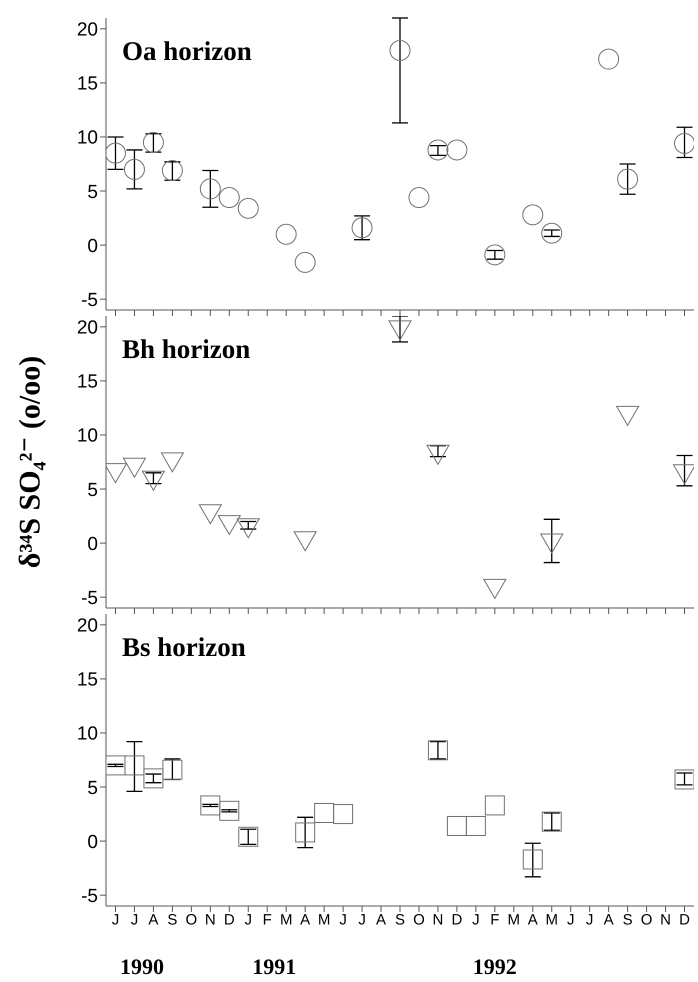  Describe the element at coordinates (186, 349) in the screenshot. I see `text: Bh horizon` at that location.